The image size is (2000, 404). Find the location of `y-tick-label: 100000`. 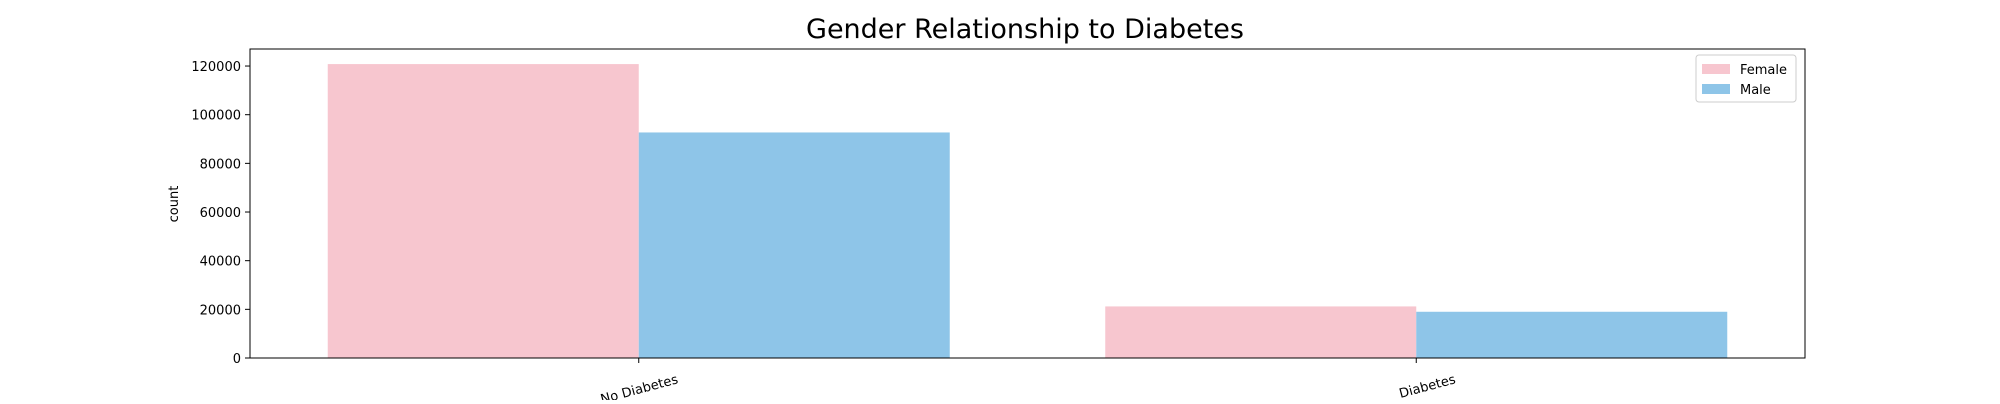

y-tick-label: 100000 is located at coordinates (216, 116).